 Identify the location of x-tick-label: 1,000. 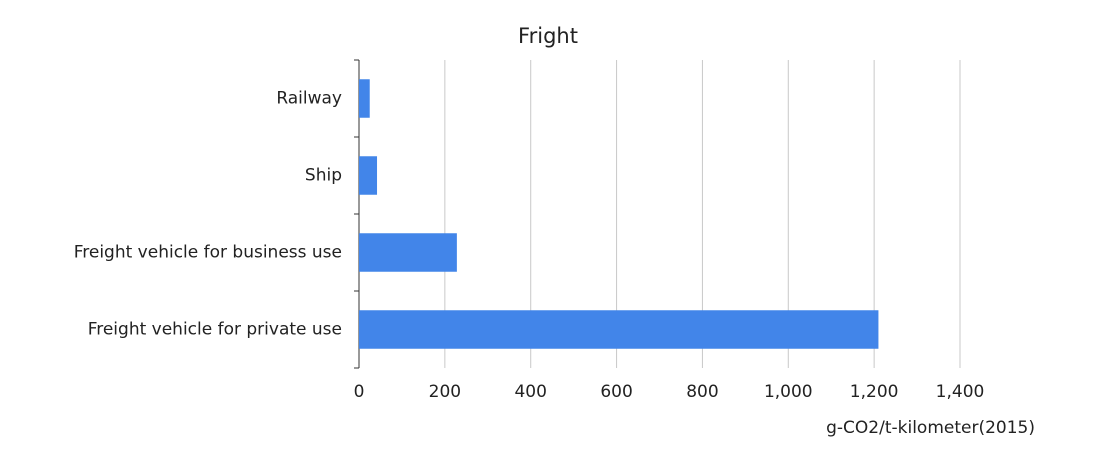
(788, 392).